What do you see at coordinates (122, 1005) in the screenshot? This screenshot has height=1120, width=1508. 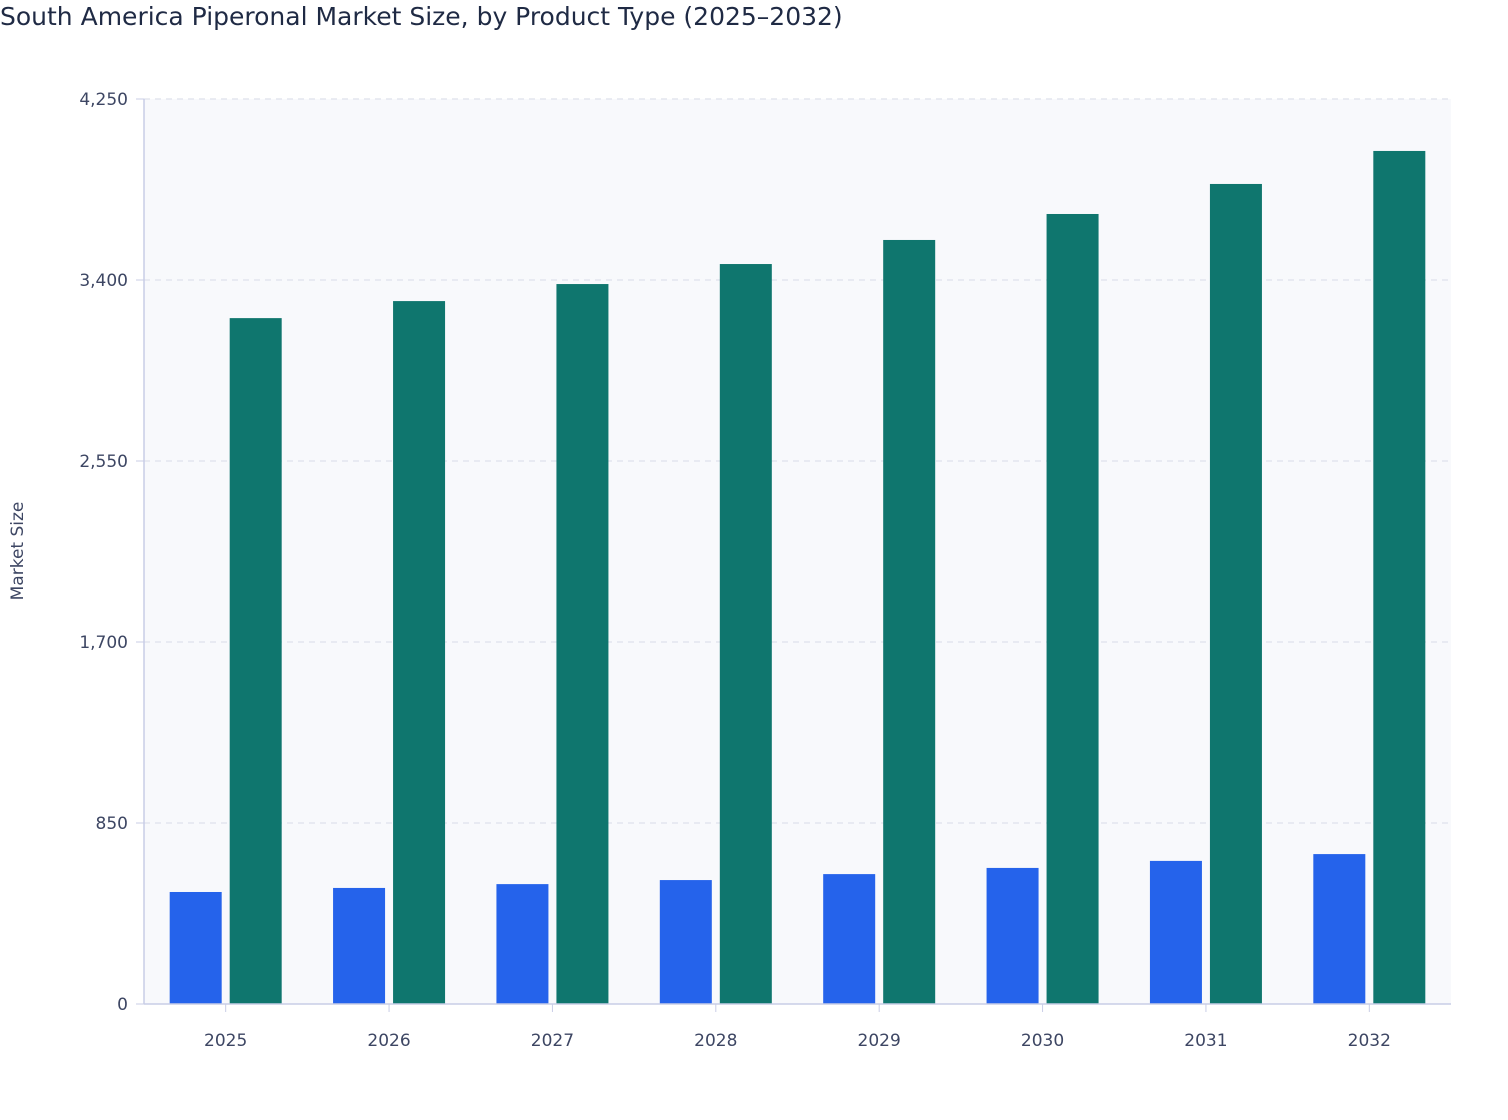 I see `y-tick-label: 0` at bounding box center [122, 1005].